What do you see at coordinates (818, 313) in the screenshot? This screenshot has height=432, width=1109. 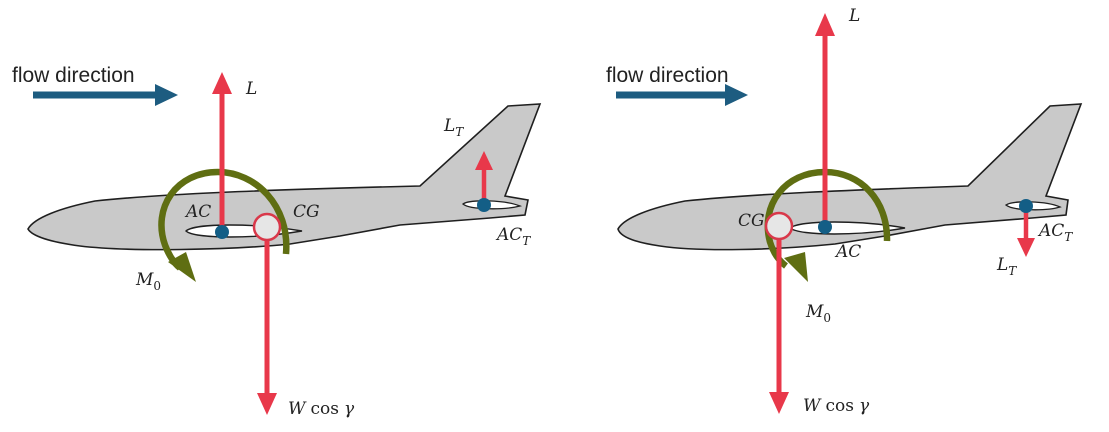 I see `right-moment-label: M0` at bounding box center [818, 313].